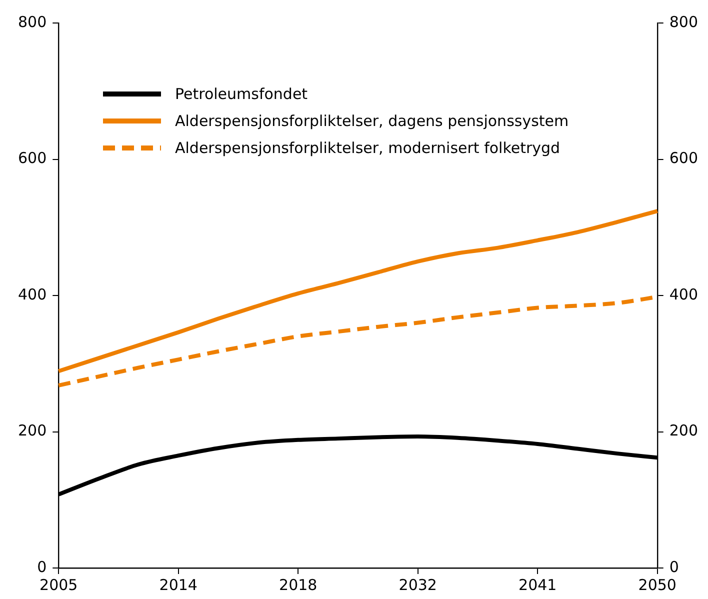  Describe the element at coordinates (298, 585) in the screenshot. I see `x-tick-label: 2018` at that location.